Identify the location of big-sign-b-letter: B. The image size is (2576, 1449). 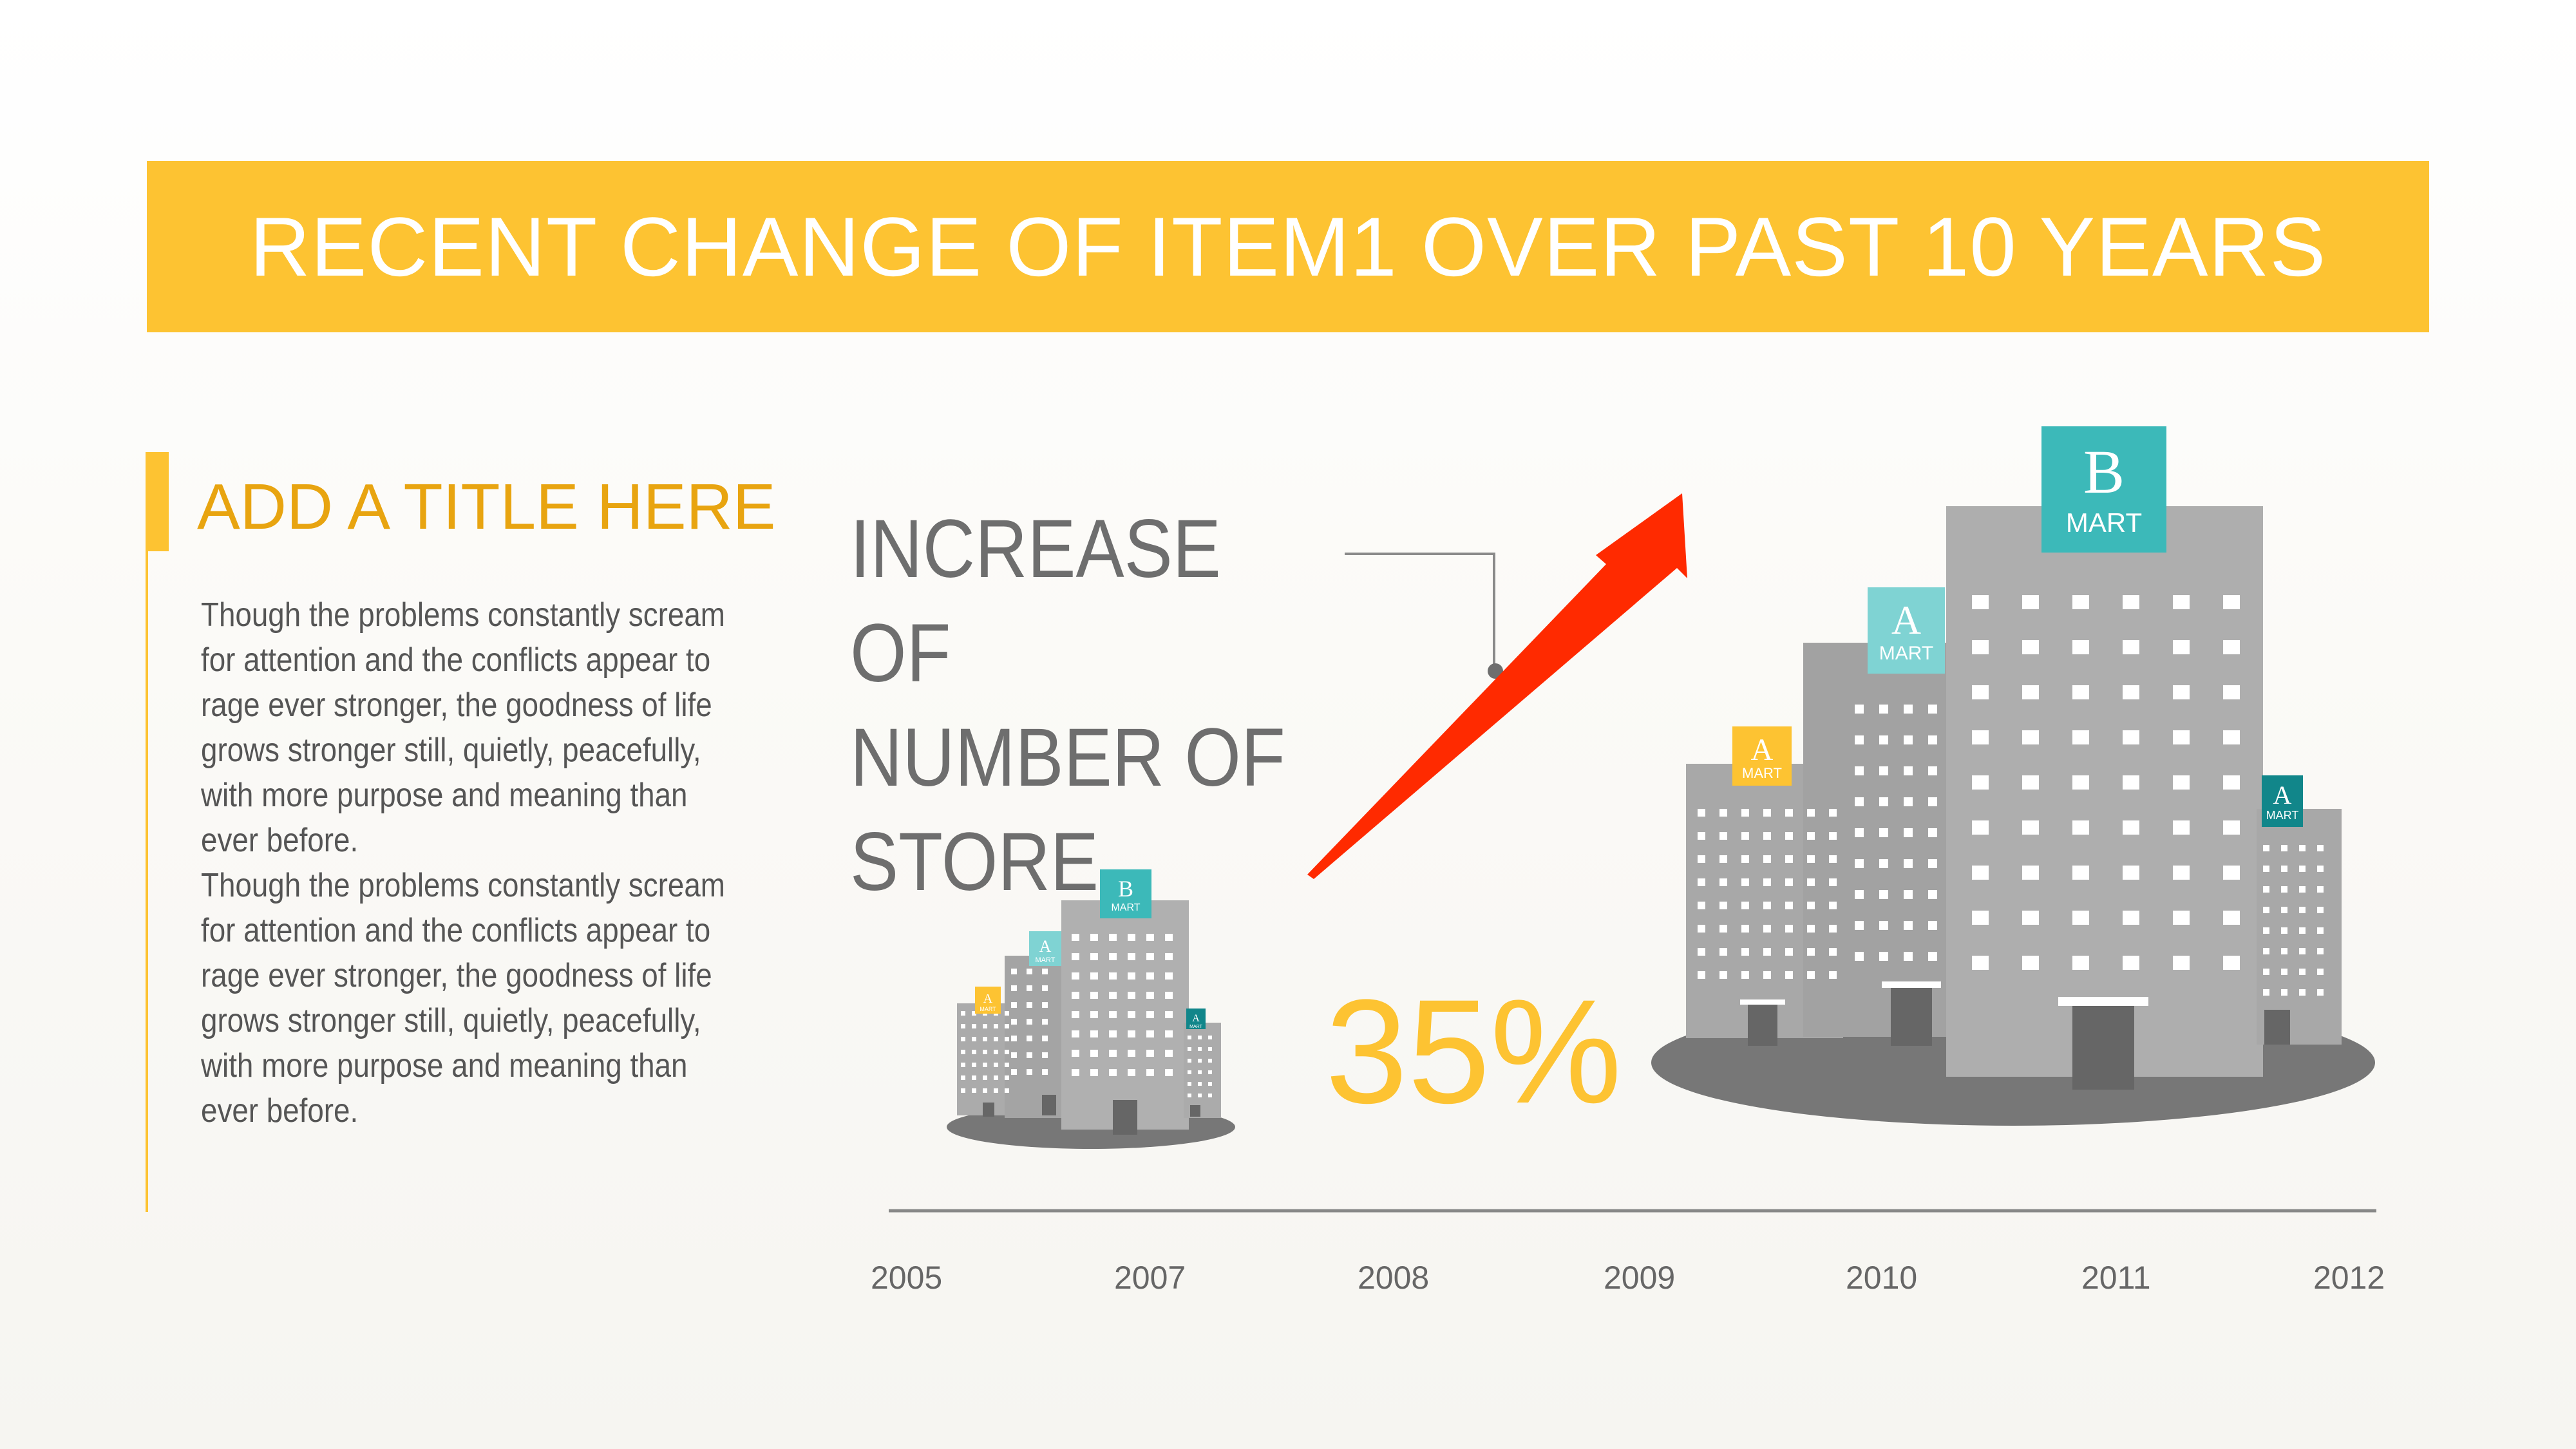
(2104, 471).